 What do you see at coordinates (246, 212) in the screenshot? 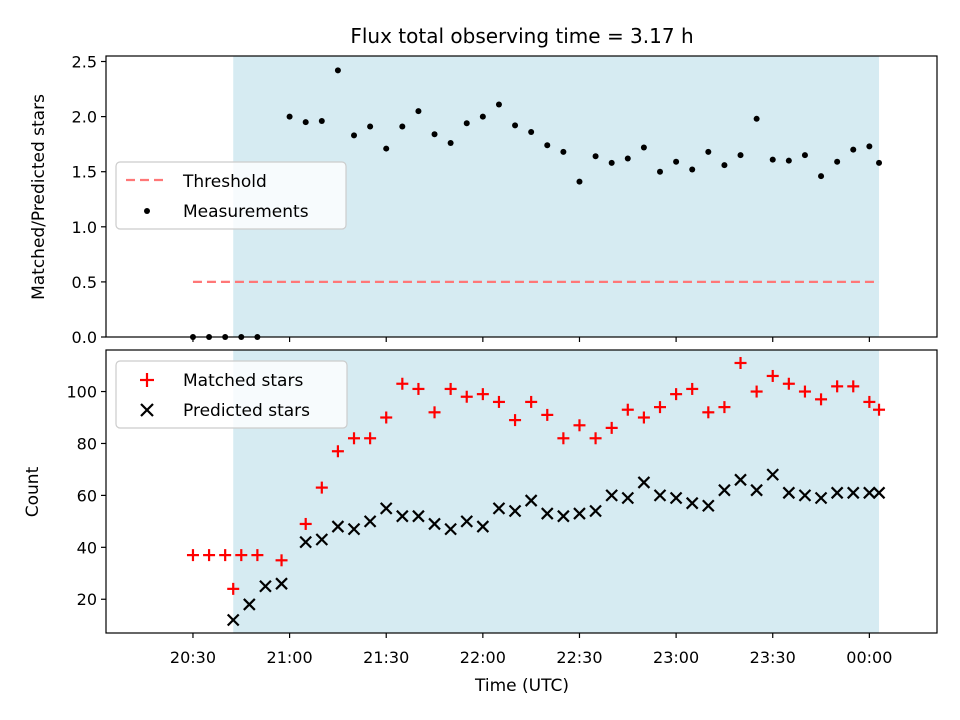
I see `measurements-legend-label: Measurements` at bounding box center [246, 212].